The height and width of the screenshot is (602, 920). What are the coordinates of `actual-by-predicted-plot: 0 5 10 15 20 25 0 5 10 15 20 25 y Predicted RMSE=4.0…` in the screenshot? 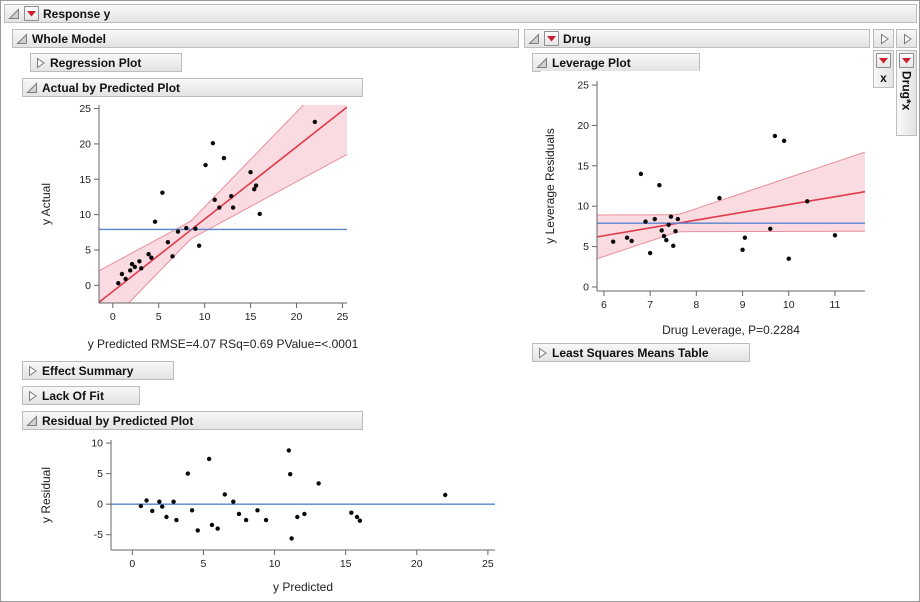 It's located at (198, 225).